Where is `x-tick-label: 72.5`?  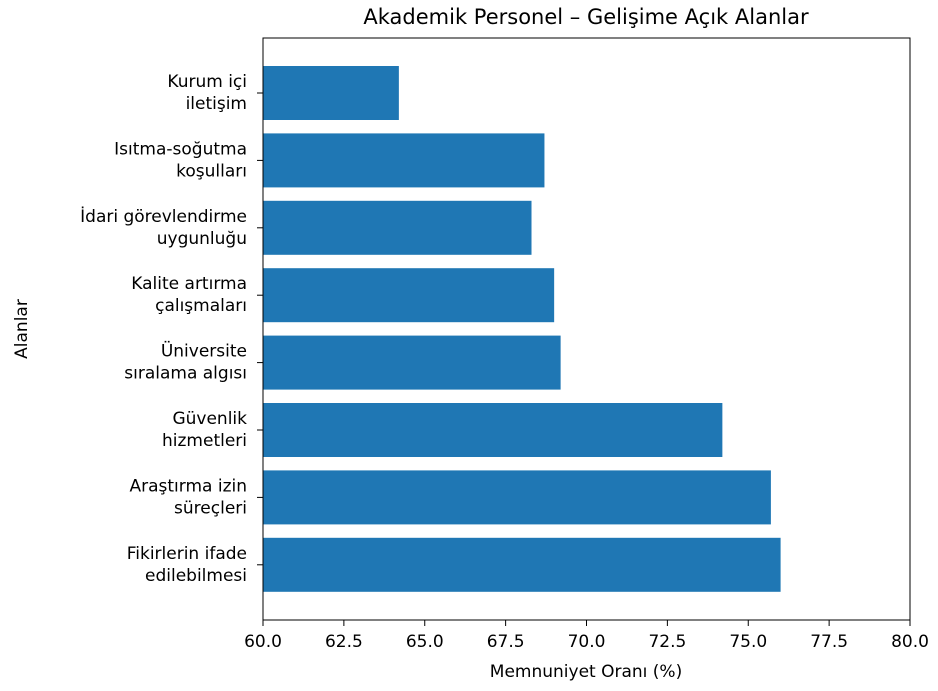 x-tick-label: 72.5 is located at coordinates (667, 642).